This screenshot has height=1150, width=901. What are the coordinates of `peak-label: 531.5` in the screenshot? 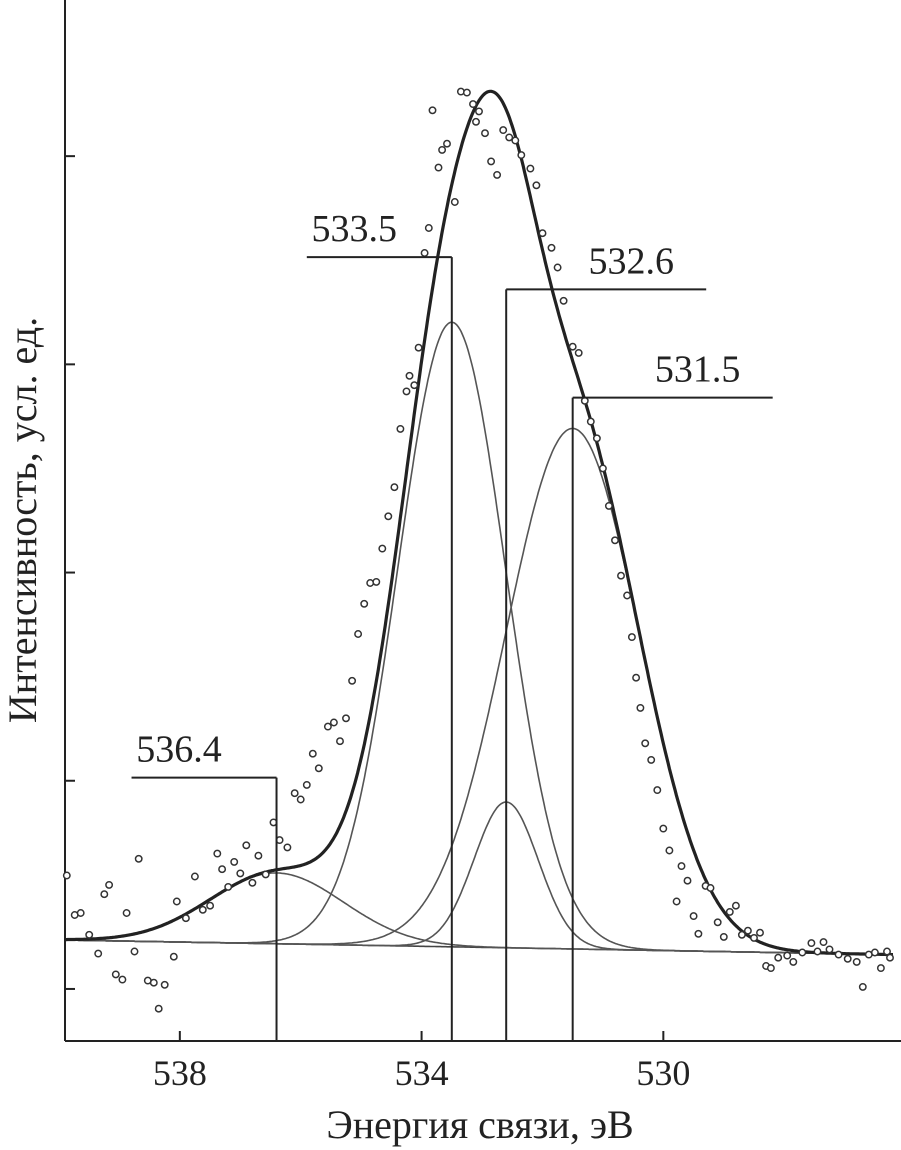 It's located at (698, 370).